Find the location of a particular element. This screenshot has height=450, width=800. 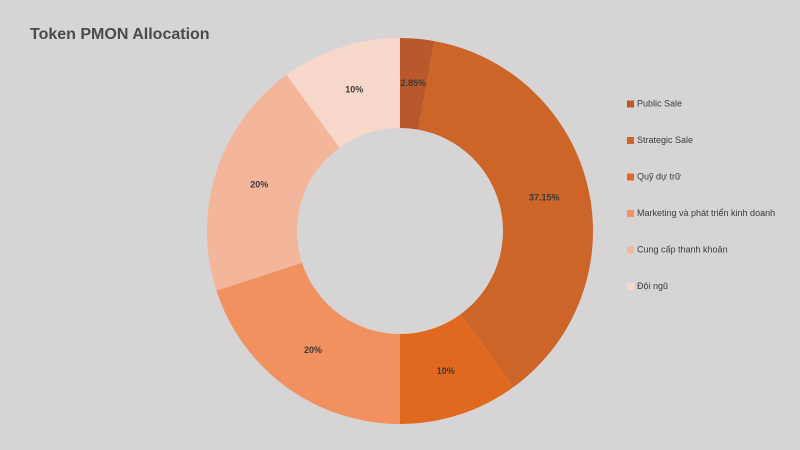

chart-title: Token PMON Allocation is located at coordinates (120, 34).